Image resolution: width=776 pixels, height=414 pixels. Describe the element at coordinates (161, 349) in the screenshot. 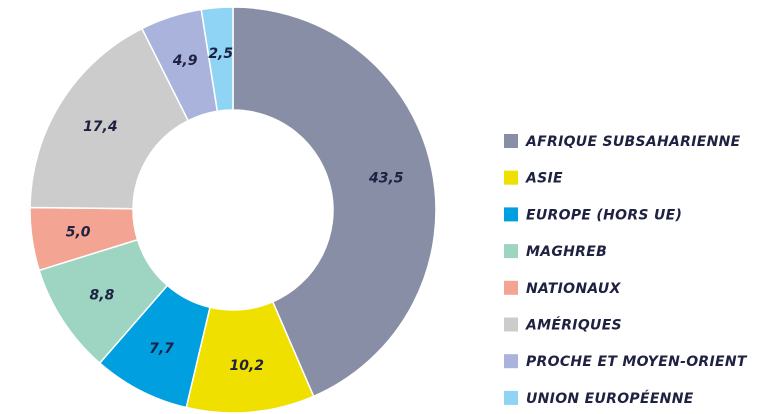

I see `data-label: 7,7` at that location.